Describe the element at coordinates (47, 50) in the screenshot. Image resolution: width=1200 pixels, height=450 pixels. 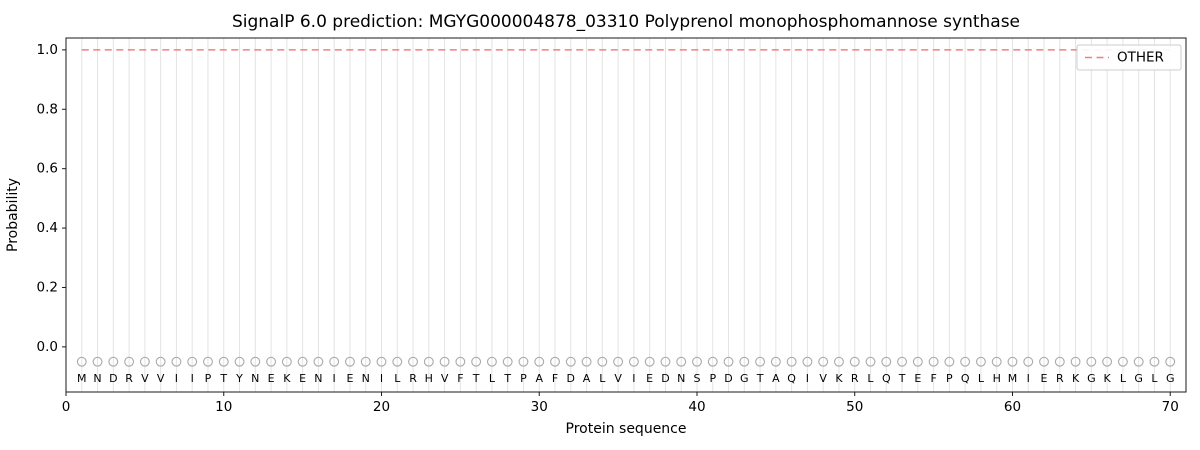
I see `svg-text: 1.0` at that location.